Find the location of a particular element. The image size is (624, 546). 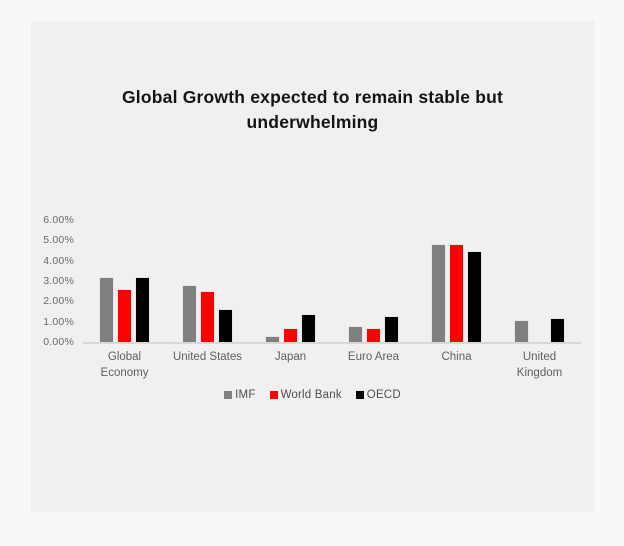

category-label: China is located at coordinates (456, 357).